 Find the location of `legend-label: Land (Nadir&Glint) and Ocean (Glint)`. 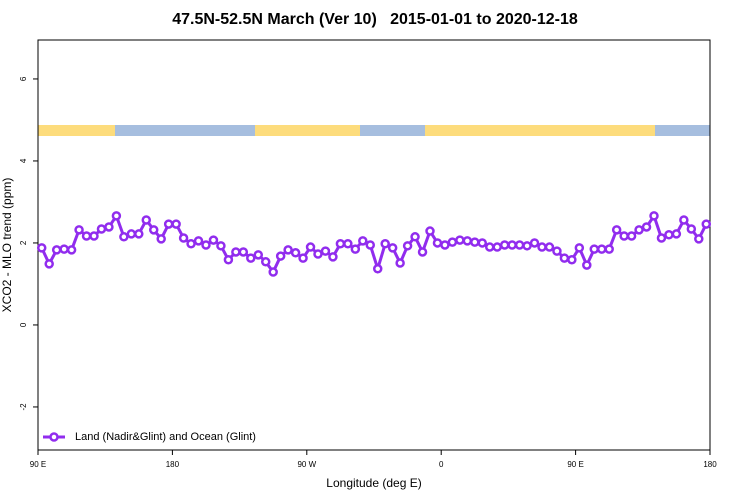

legend-label: Land (Nadir&Glint) and Ocean (Glint) is located at coordinates (165, 437).